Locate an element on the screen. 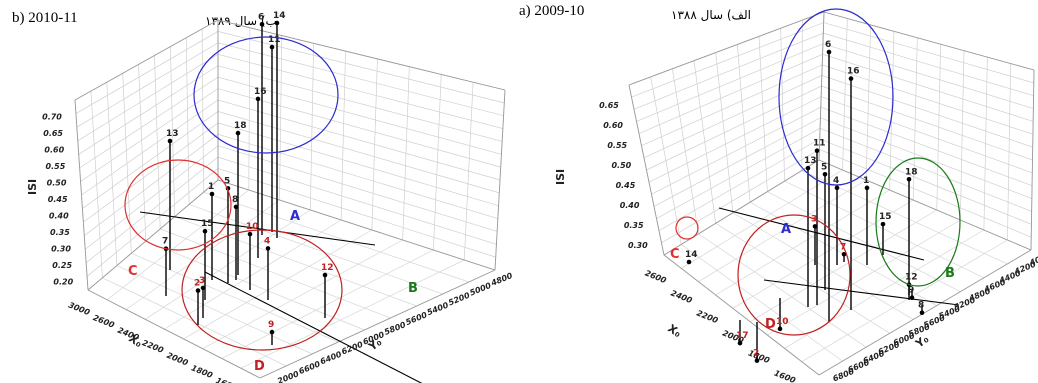 This screenshot has height=383, width=1038. data-point-label: 3 is located at coordinates (202, 281).